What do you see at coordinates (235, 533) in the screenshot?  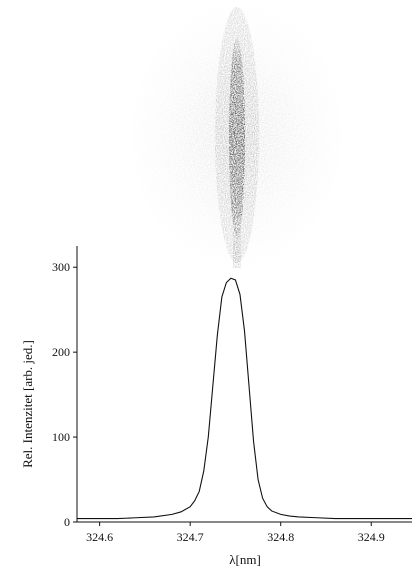 I see `x-axis-ticks: 324.6 324.7 324.8 324.9` at bounding box center [235, 533].